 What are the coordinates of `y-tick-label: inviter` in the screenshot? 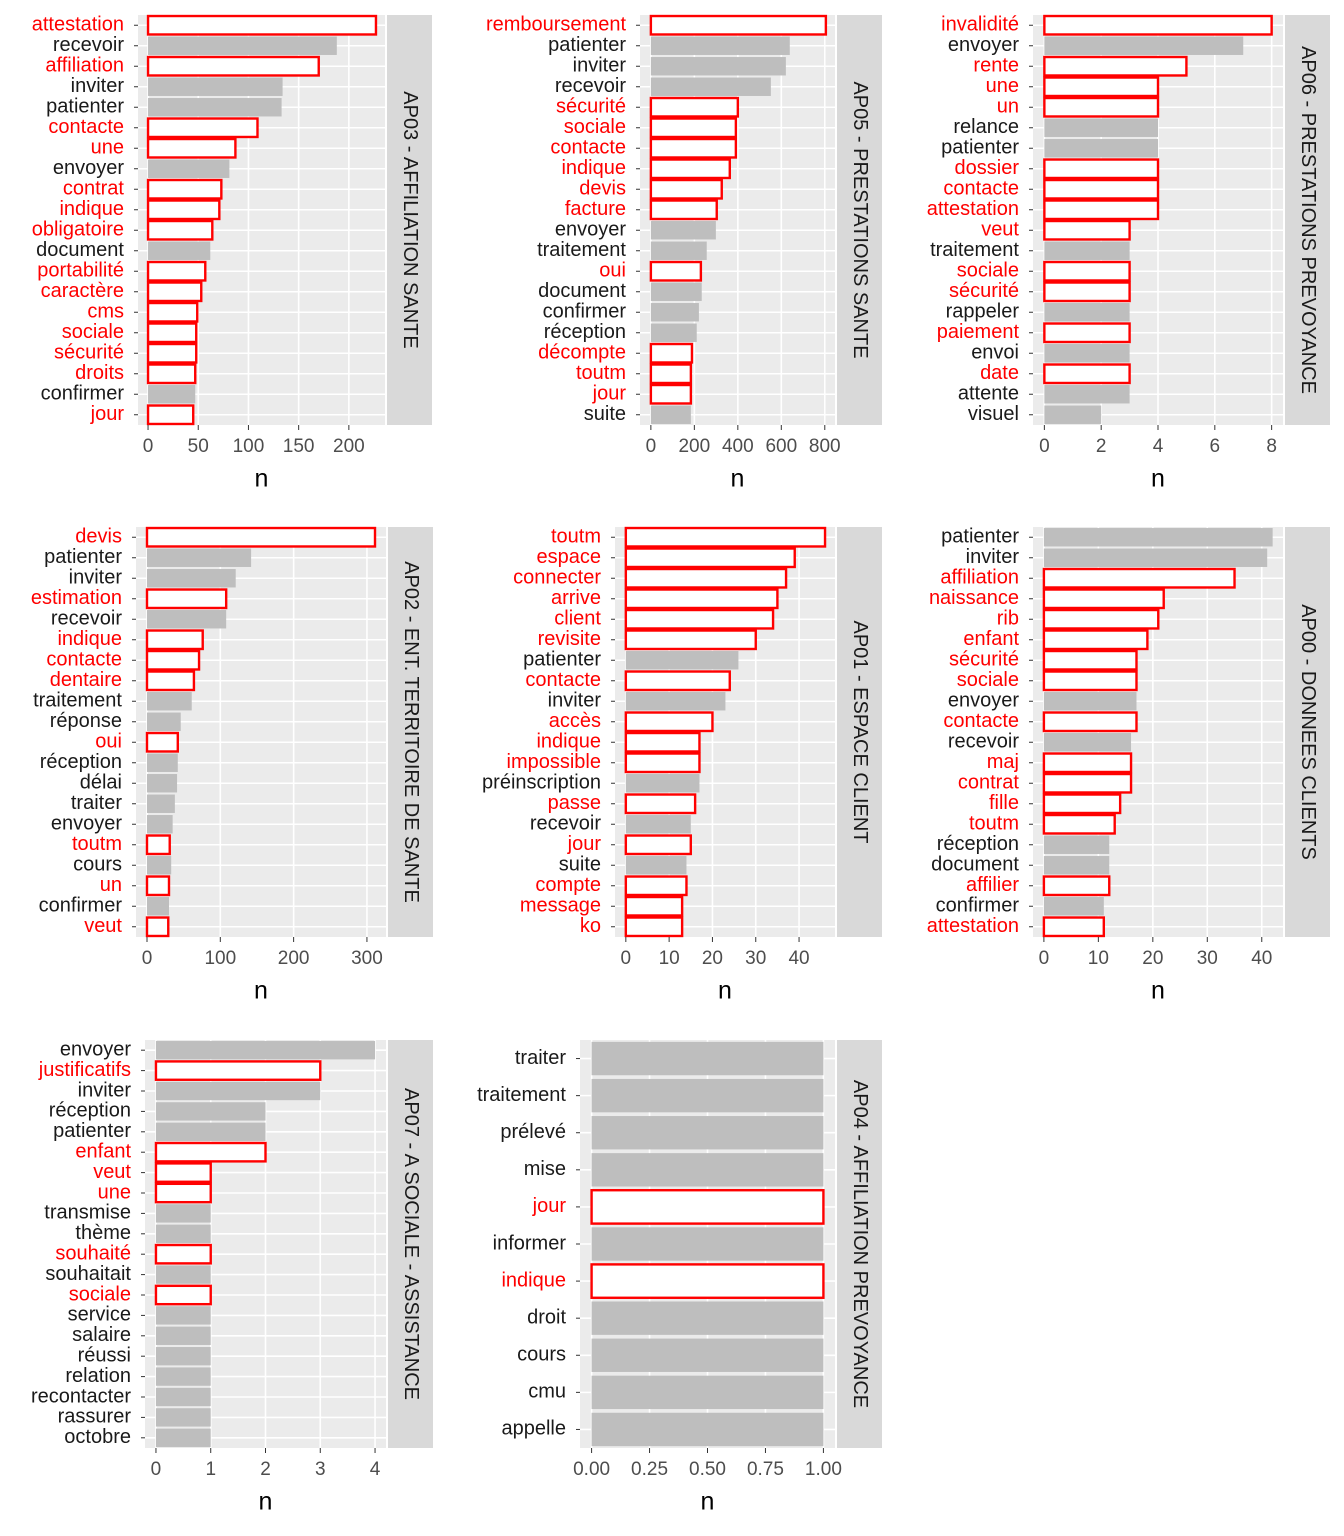 It's located at (600, 66).